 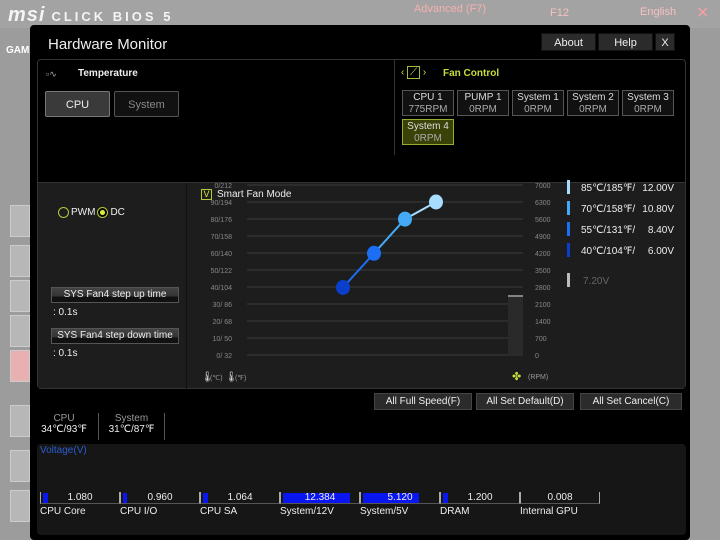 I want to click on fan-name: System 1, so click(x=538, y=97).